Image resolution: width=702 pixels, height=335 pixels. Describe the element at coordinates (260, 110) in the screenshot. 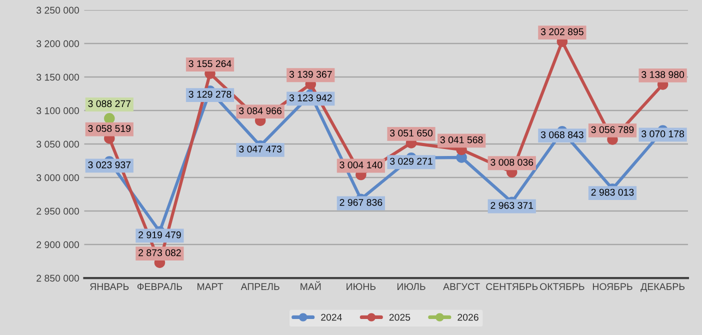

I see `data-label: 3 084 966` at that location.